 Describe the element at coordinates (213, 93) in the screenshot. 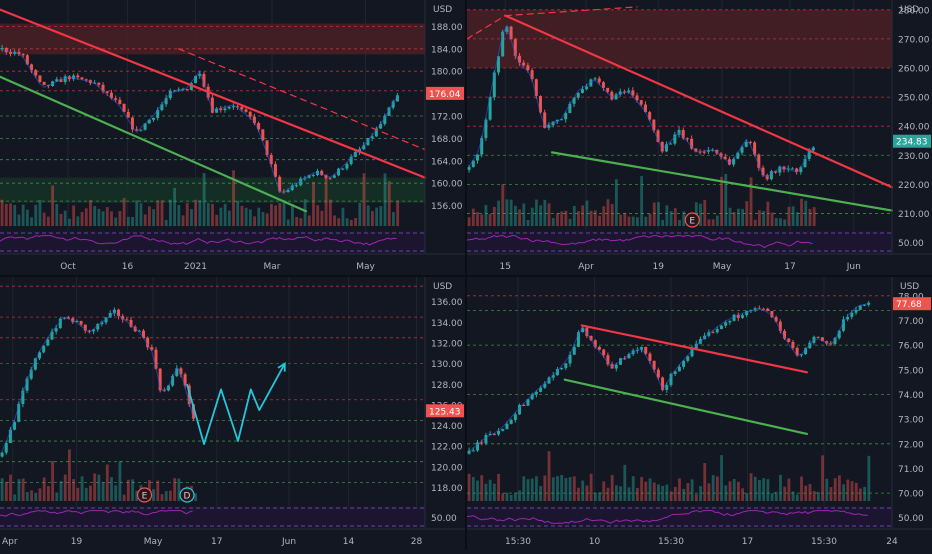

I see `resistance-trendline` at that location.